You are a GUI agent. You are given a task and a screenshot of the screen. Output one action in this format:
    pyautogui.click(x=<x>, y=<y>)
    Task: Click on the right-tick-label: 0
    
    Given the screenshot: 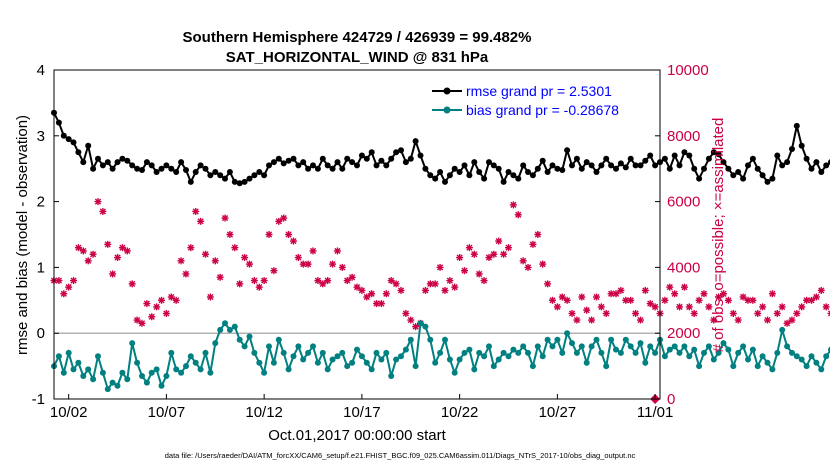 What is the action you would take?
    pyautogui.click(x=671, y=399)
    